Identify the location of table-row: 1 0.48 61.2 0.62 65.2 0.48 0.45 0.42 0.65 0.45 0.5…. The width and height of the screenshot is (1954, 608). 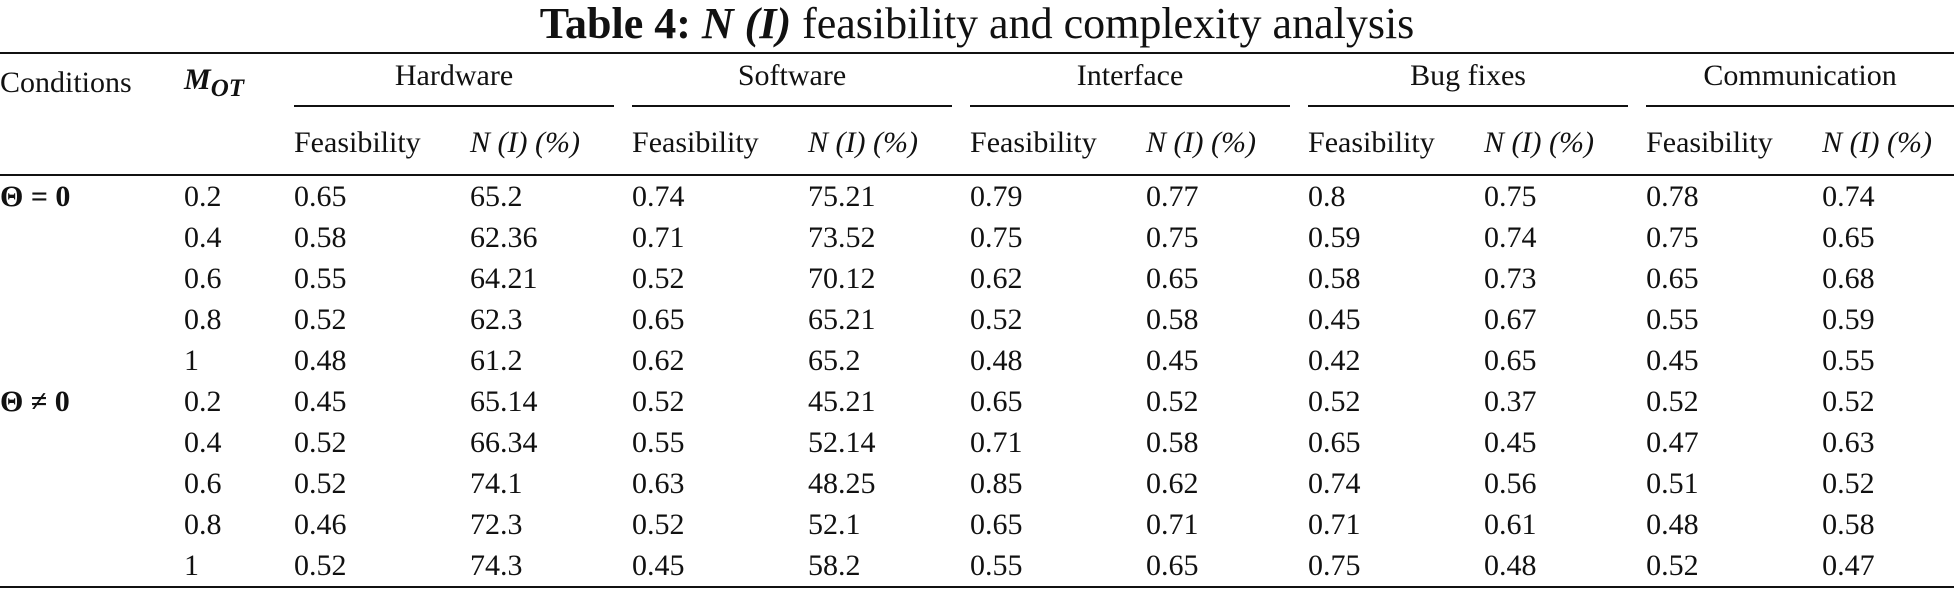
(977, 360).